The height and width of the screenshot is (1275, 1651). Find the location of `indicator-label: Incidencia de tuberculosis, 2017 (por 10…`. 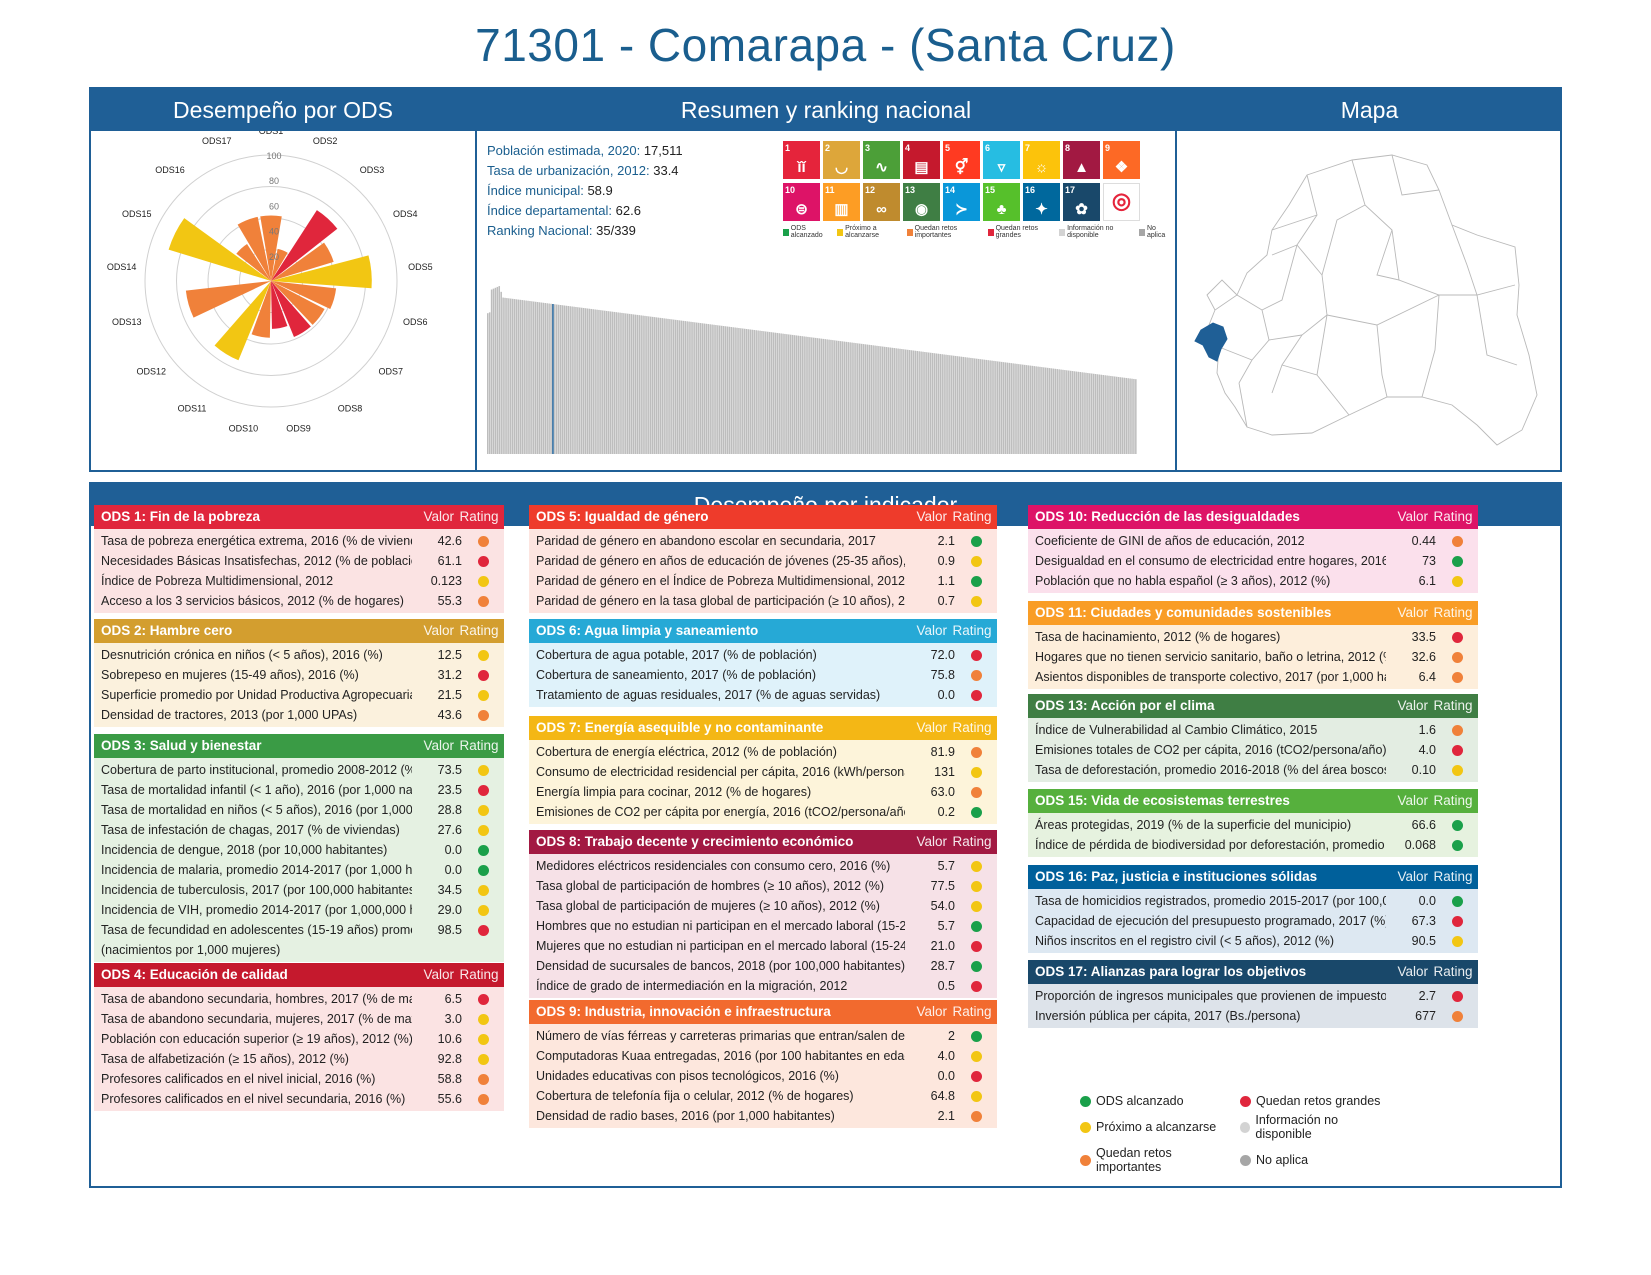

indicator-label: Incidencia de tuberculosis, 2017 (por 10… is located at coordinates (256, 890).